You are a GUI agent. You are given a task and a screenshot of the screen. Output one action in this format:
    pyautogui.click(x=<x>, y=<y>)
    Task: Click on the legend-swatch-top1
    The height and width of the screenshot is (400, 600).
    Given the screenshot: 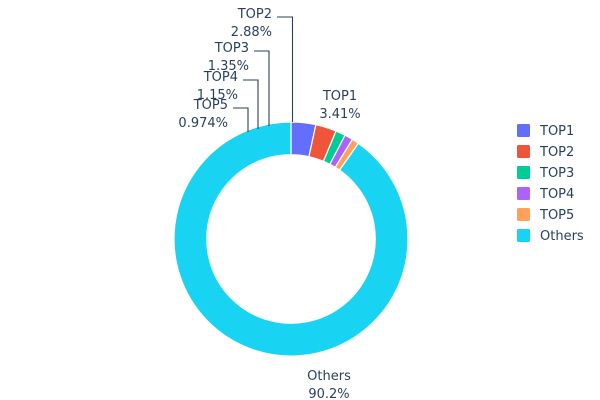 What is the action you would take?
    pyautogui.click(x=523, y=130)
    